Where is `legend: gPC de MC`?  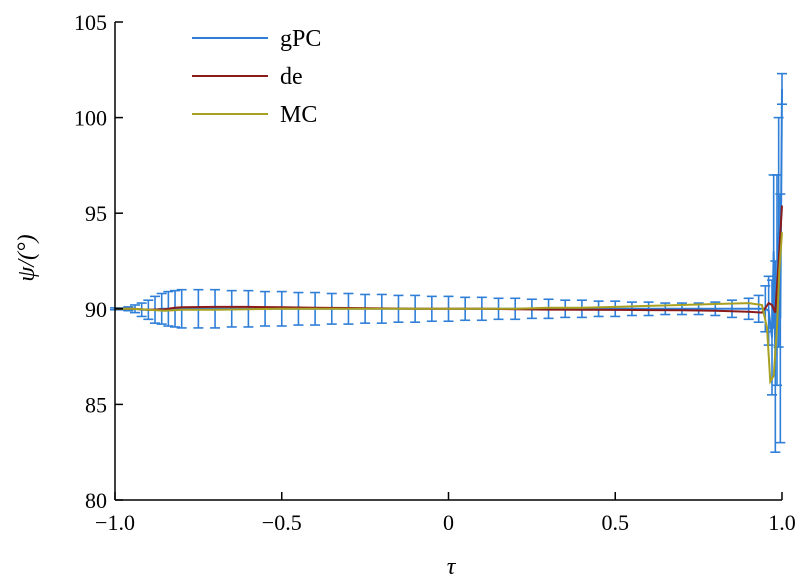
legend: gPC de MC is located at coordinates (256, 77).